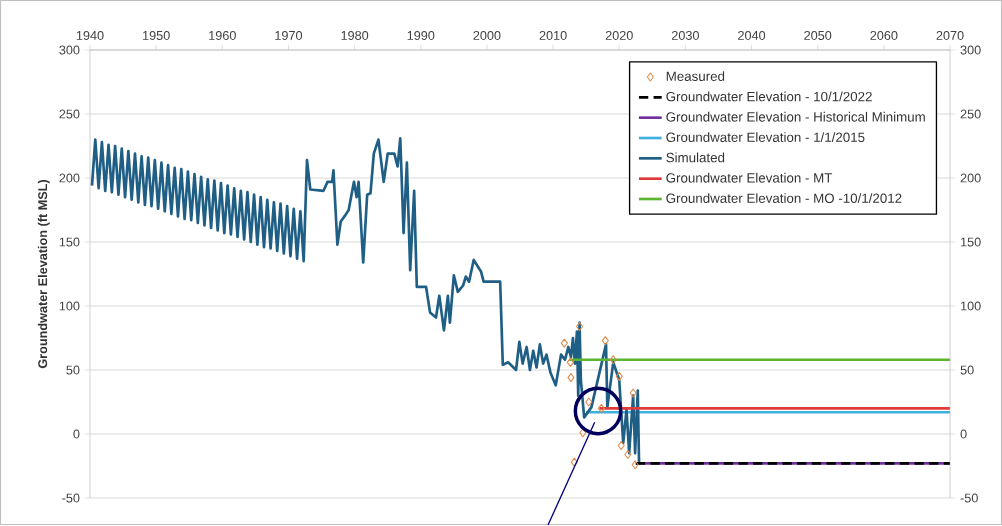 The image size is (1002, 526). What do you see at coordinates (970, 114) in the screenshot?
I see `y2-tick-label: 250` at bounding box center [970, 114].